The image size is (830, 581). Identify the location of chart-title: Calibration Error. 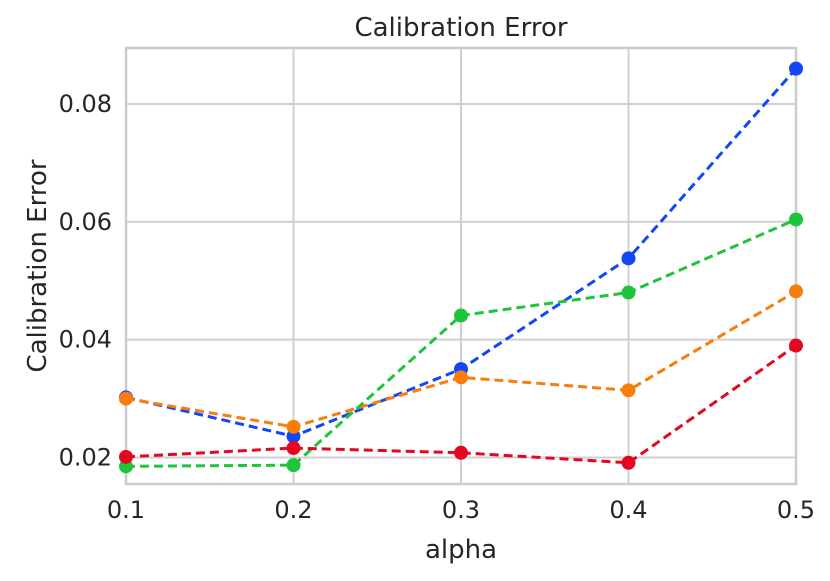
(460, 28).